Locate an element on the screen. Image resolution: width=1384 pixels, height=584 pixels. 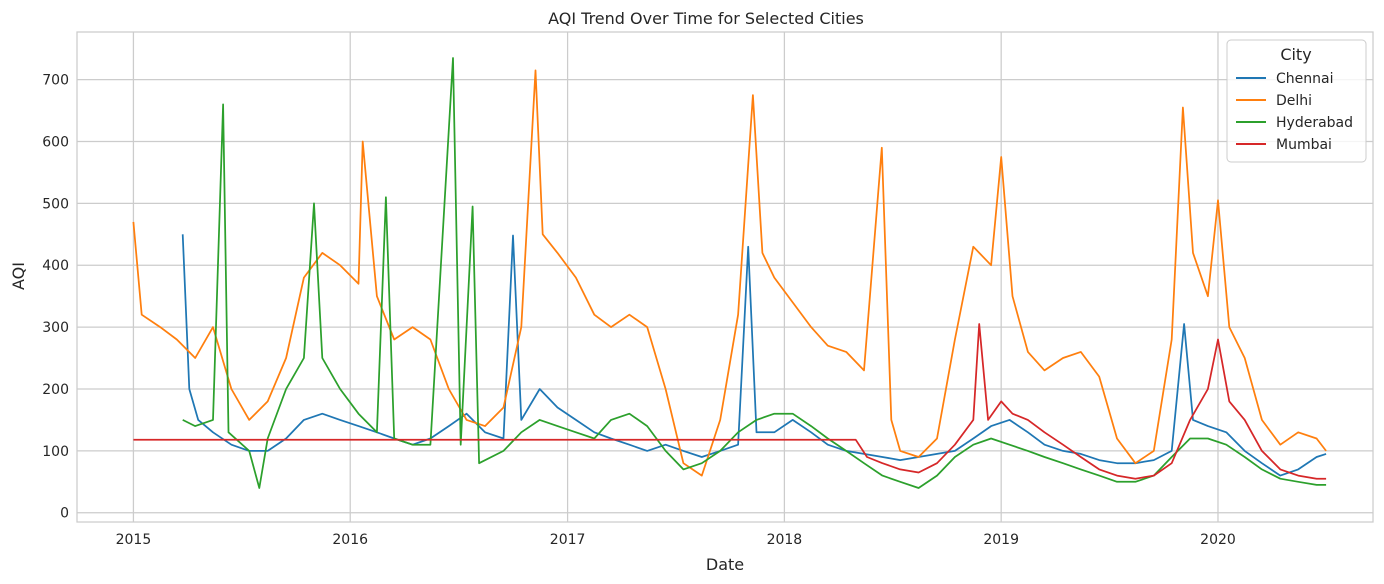
legend-items: Chennai Delhi Hyderabad Mumbai is located at coordinates (1294, 112).